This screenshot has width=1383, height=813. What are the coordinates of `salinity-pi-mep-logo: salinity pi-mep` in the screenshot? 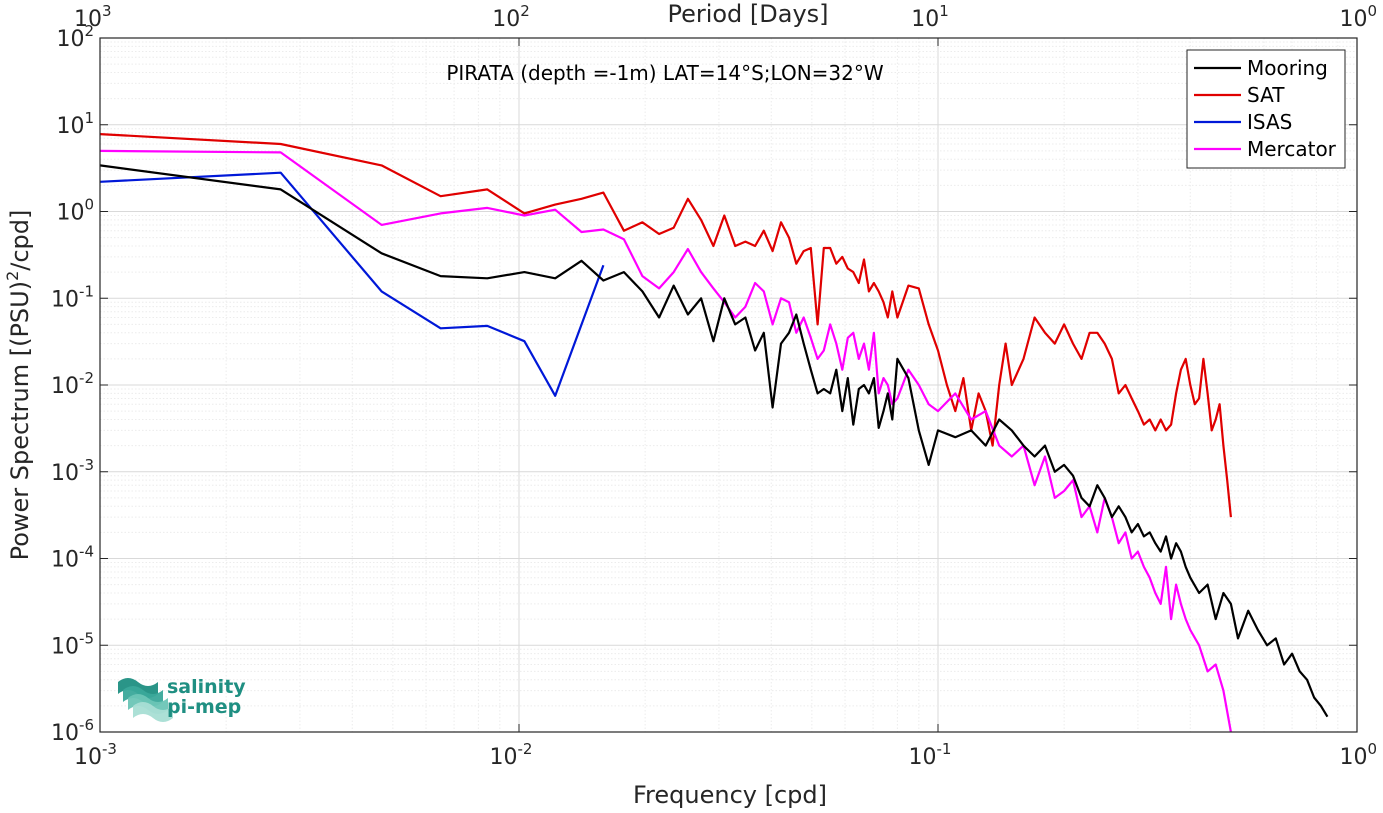 It's located at (182, 699).